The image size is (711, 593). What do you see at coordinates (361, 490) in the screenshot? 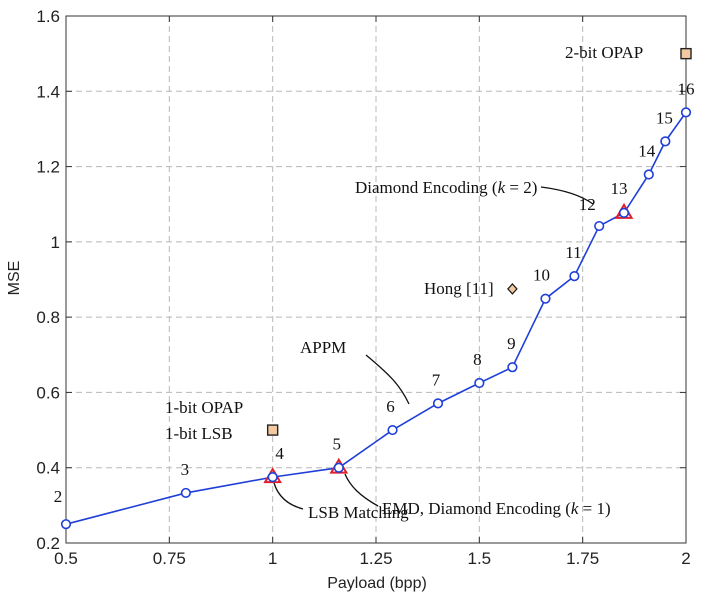
I see `diamond-k1-leader` at bounding box center [361, 490].